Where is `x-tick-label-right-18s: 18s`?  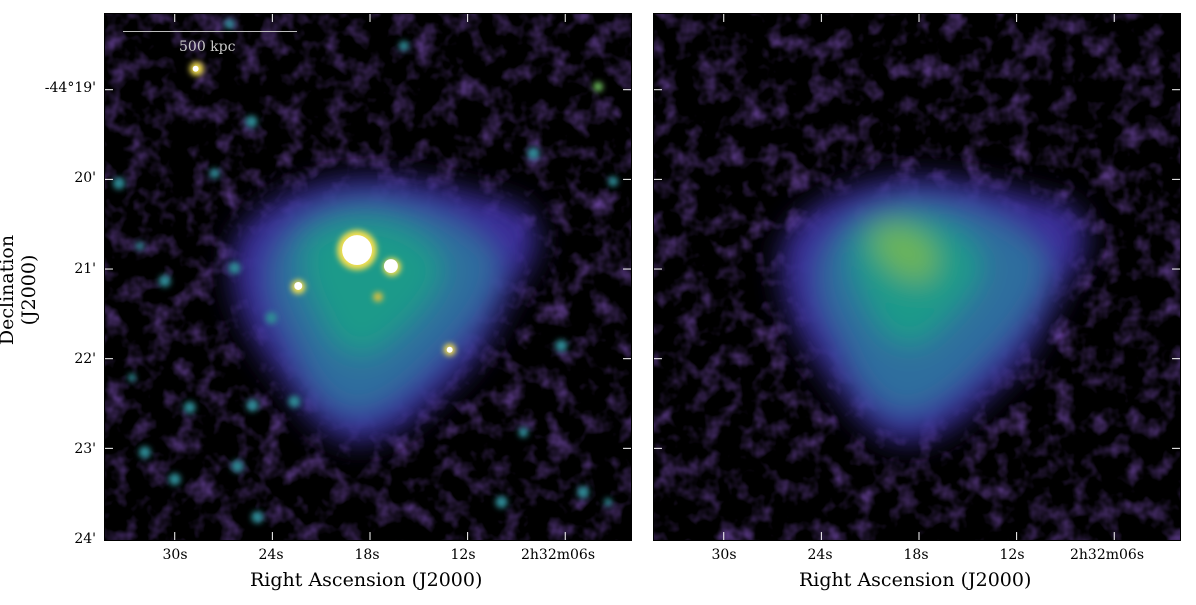 x-tick-label-right-18s: 18s is located at coordinates (916, 555).